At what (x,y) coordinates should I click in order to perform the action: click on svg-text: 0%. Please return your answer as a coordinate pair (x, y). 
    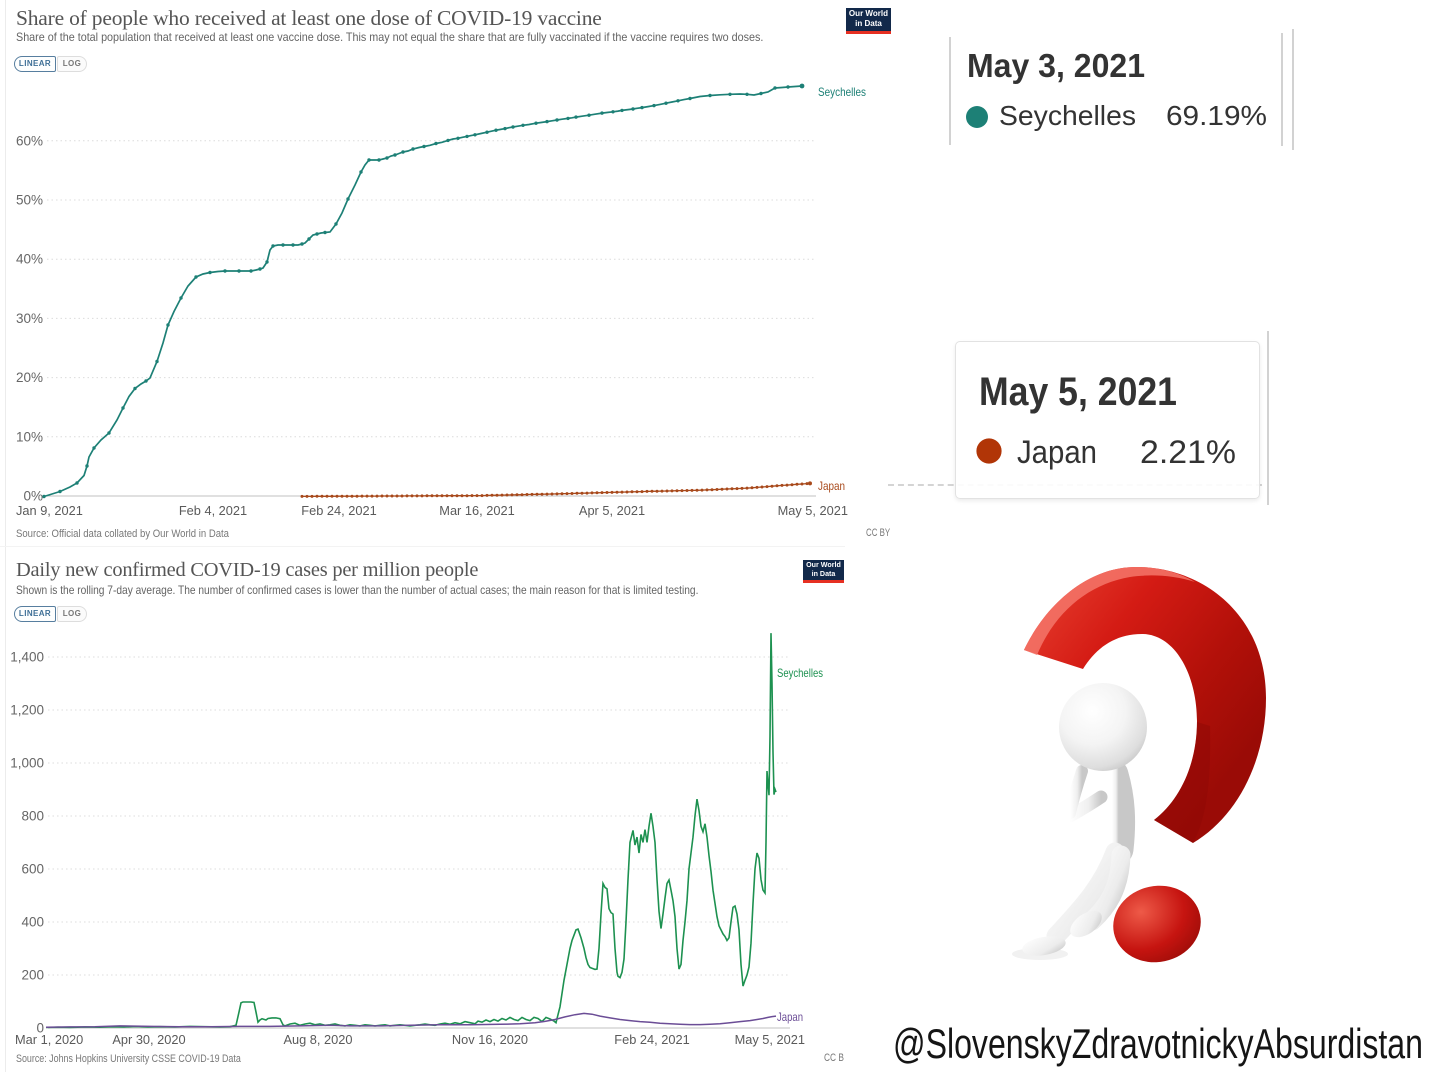
    Looking at the image, I should click on (33, 496).